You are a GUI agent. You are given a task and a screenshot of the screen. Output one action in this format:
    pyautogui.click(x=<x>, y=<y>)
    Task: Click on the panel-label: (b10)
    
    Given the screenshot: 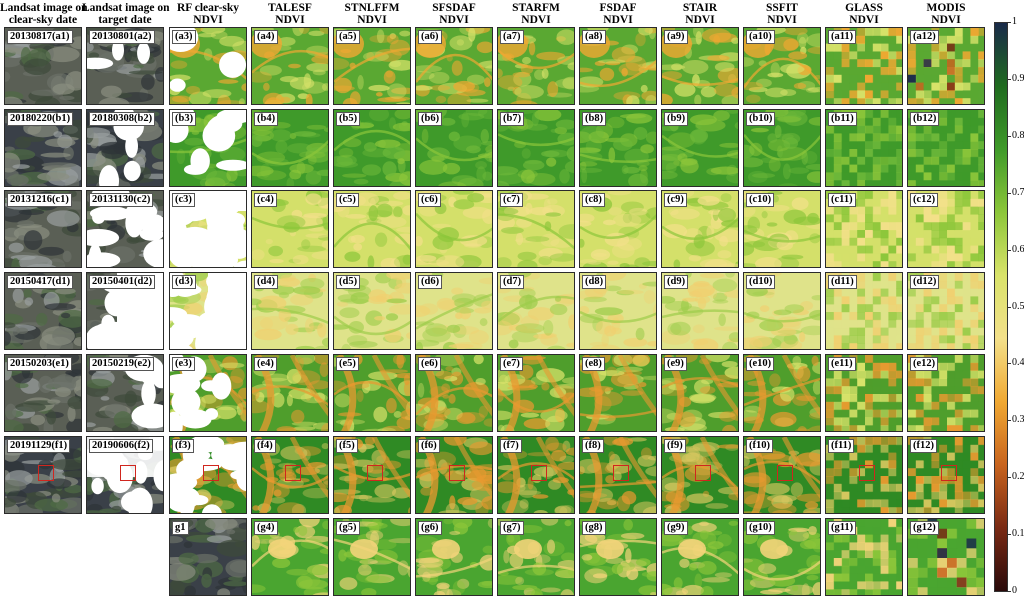 What is the action you would take?
    pyautogui.click(x=761, y=119)
    